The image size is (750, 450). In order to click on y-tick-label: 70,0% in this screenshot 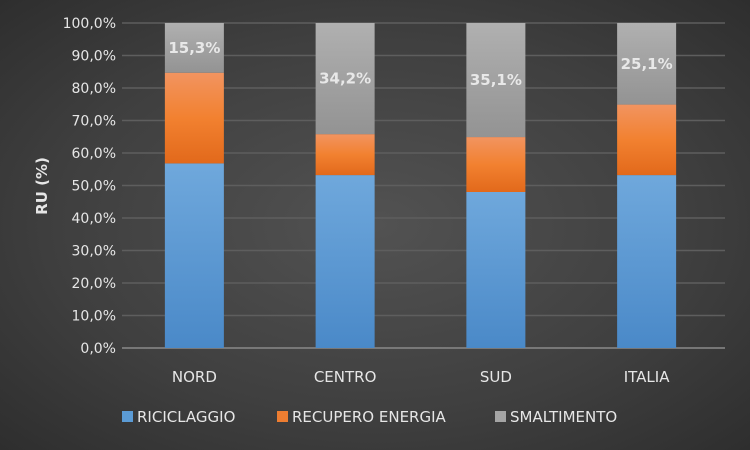, I will do `click(94, 122)`.